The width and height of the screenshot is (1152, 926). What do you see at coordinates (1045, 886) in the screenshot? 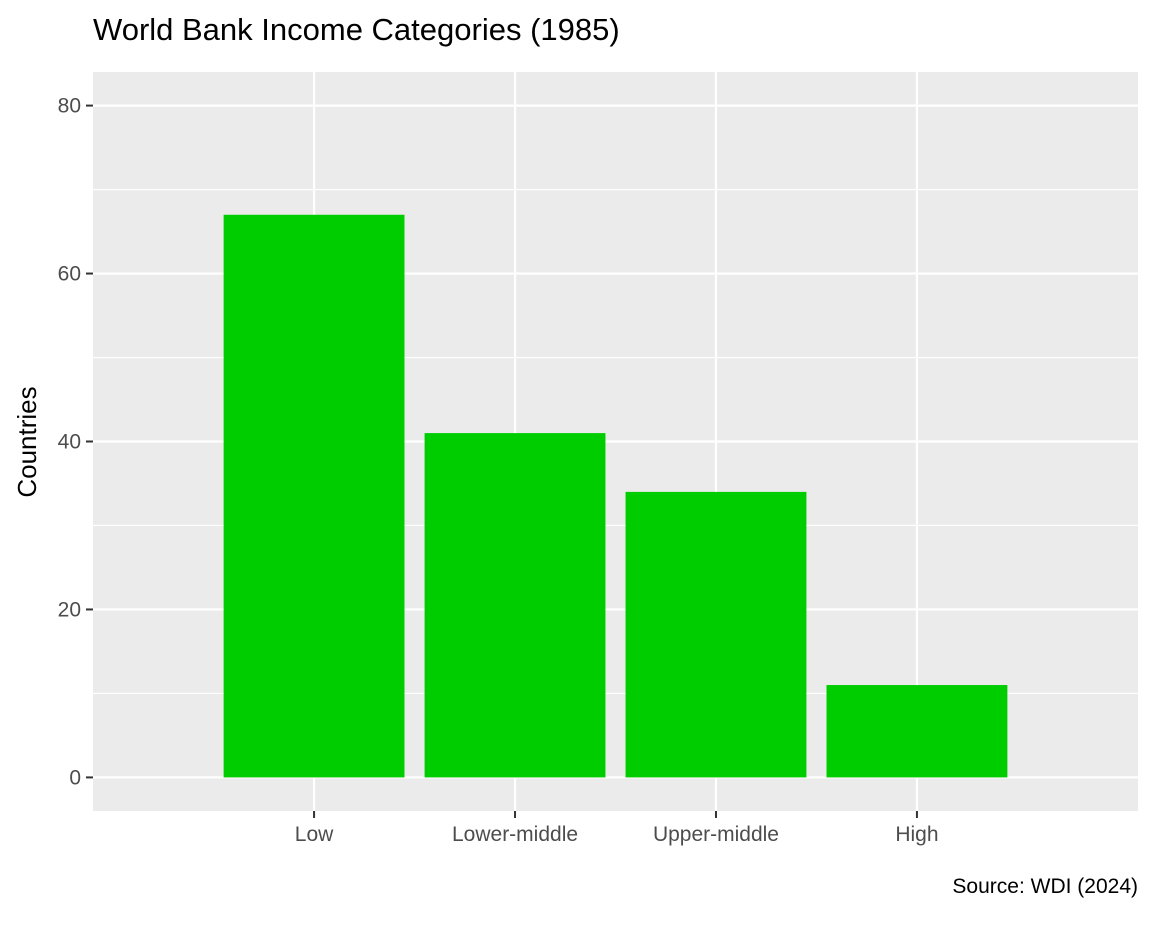
I see `chart-caption: Source: WDI (2024)` at bounding box center [1045, 886].